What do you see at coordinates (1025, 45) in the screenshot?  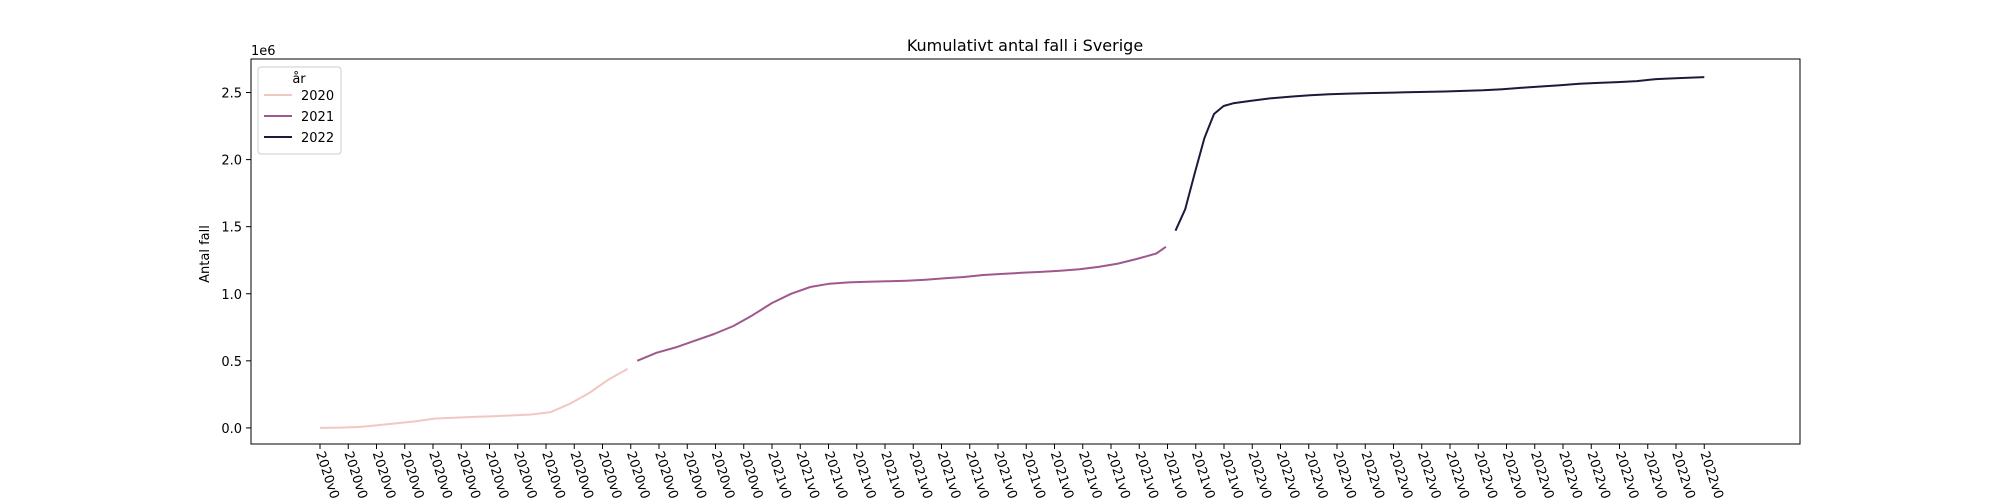 I see `chart-title: Kumulativt antal fall i Sverige` at bounding box center [1025, 45].